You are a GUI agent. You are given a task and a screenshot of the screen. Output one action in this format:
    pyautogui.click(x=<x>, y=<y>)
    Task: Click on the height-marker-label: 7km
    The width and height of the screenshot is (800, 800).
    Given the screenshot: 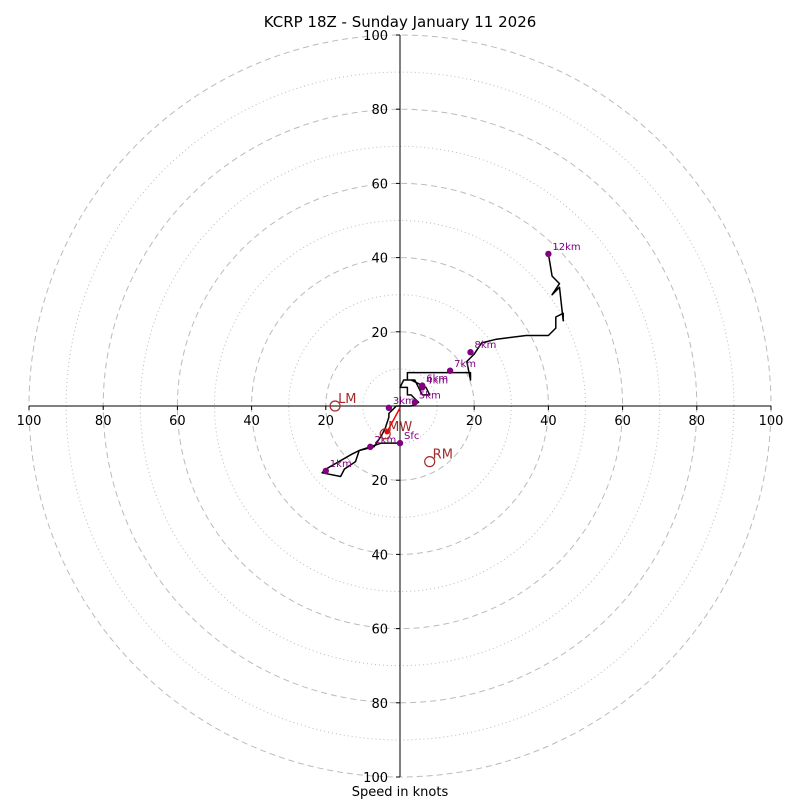 What is the action you would take?
    pyautogui.click(x=465, y=364)
    